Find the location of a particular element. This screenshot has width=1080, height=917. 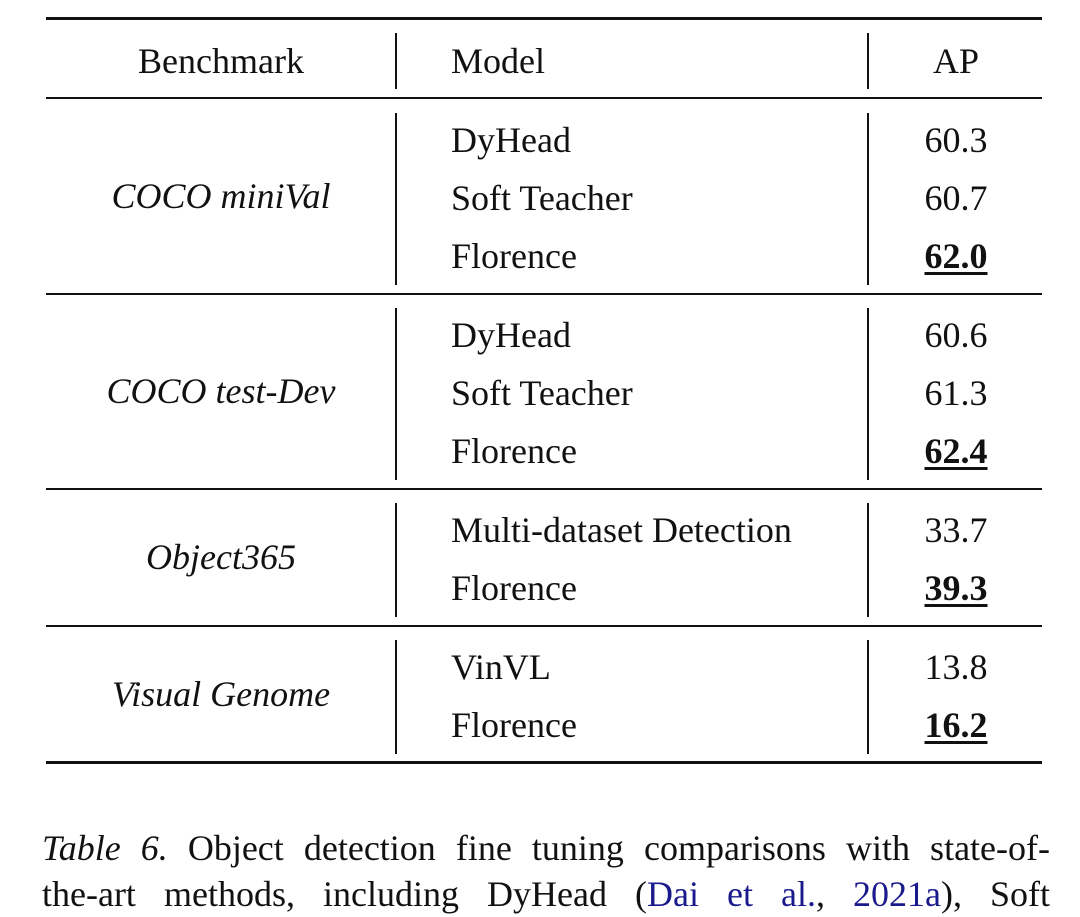

table-bottom-rule is located at coordinates (544, 762).